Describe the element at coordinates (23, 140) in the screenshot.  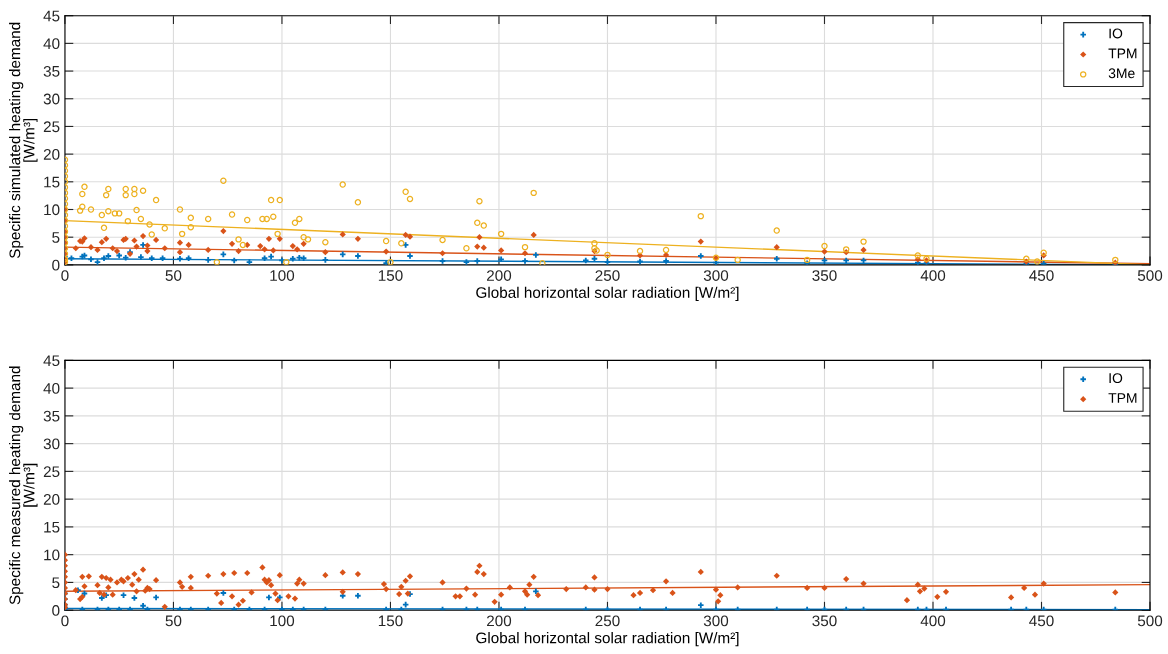
I see `y-axis-title: Specific simulated heating demand [W/m³]` at that location.